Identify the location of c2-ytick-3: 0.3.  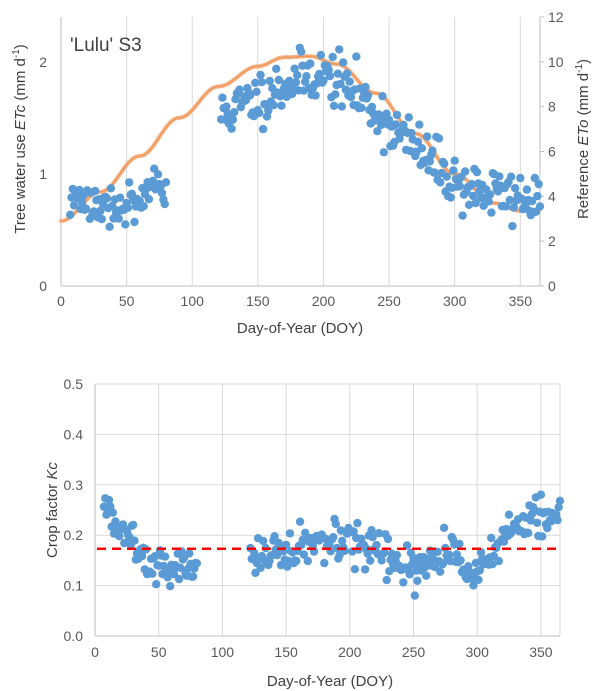
(74, 485).